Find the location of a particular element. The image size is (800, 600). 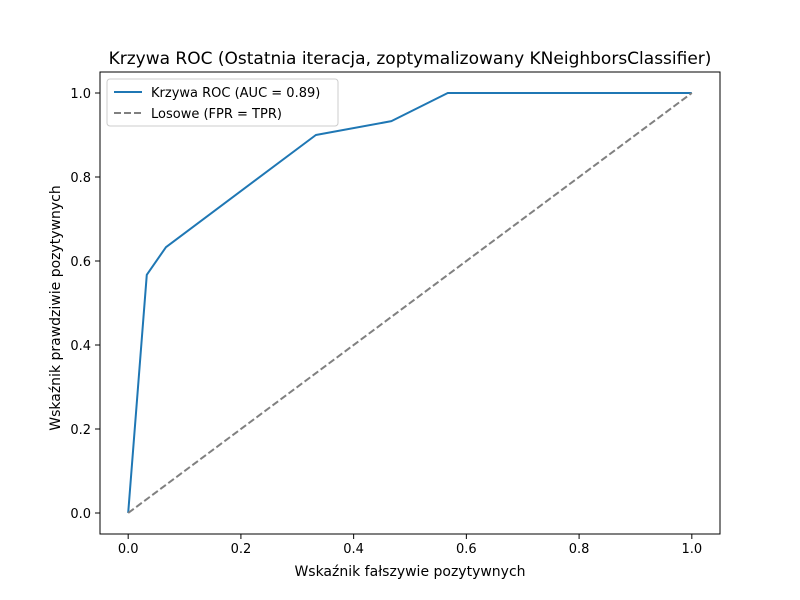

x-tick-label: 0.8 is located at coordinates (579, 549).